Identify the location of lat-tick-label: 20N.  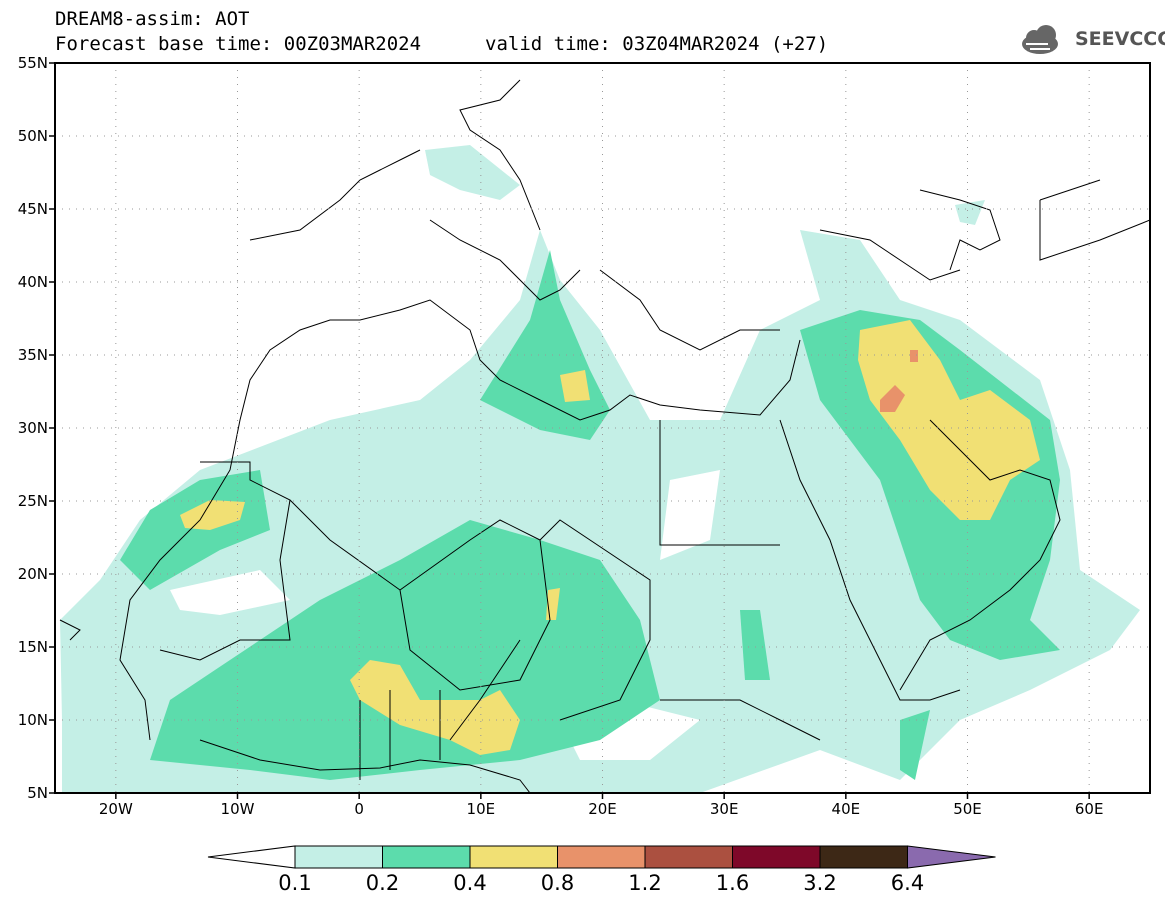
(32, 574).